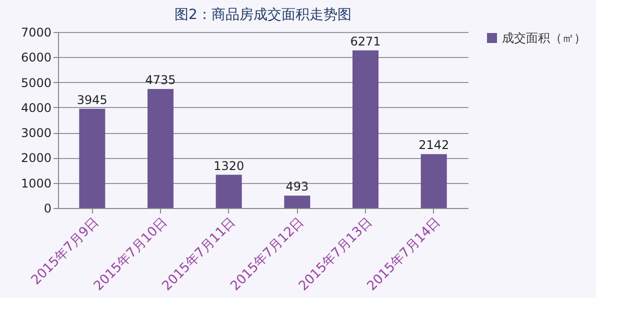 This screenshot has height=334, width=644. I want to click on y-tick-label: 1000, so click(36, 183).